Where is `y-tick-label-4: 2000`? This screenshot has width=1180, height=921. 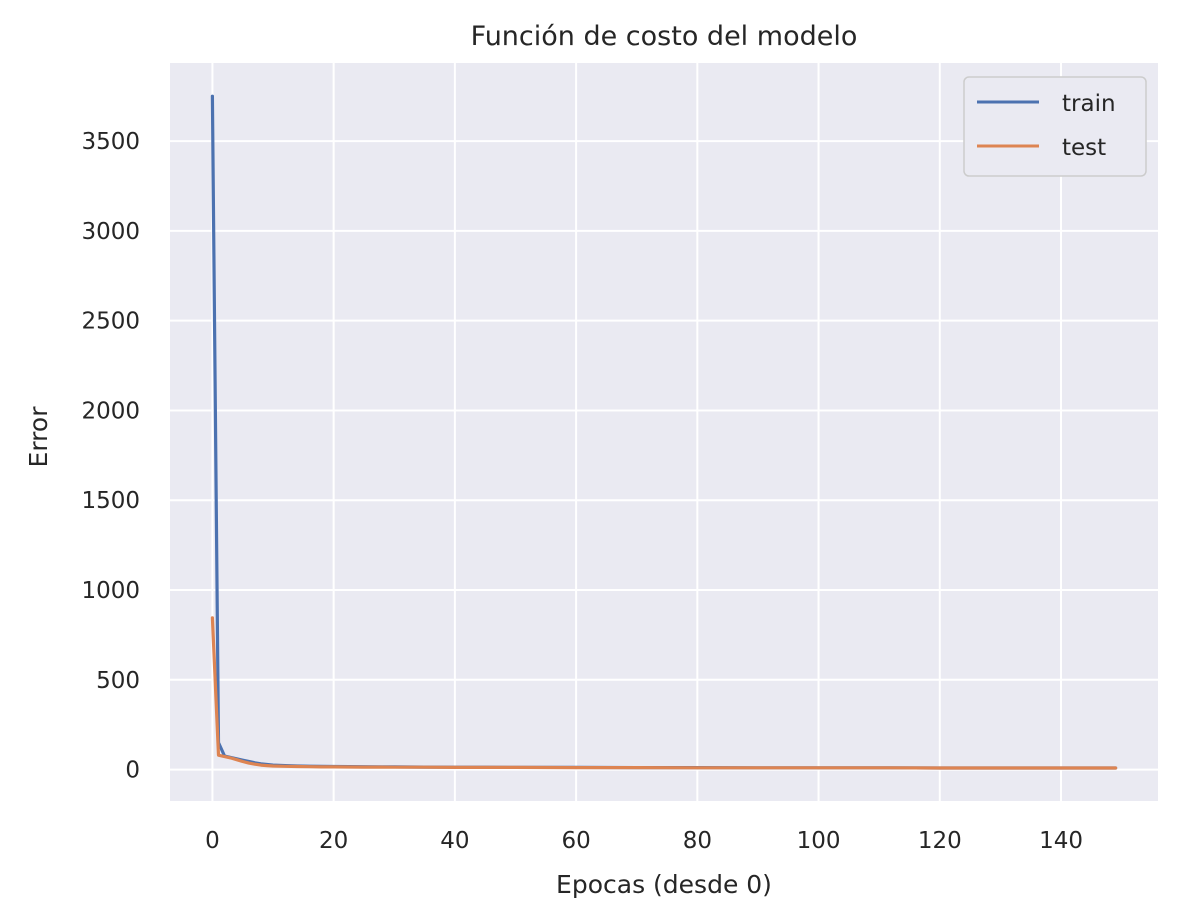 y-tick-label-4: 2000 is located at coordinates (110, 411).